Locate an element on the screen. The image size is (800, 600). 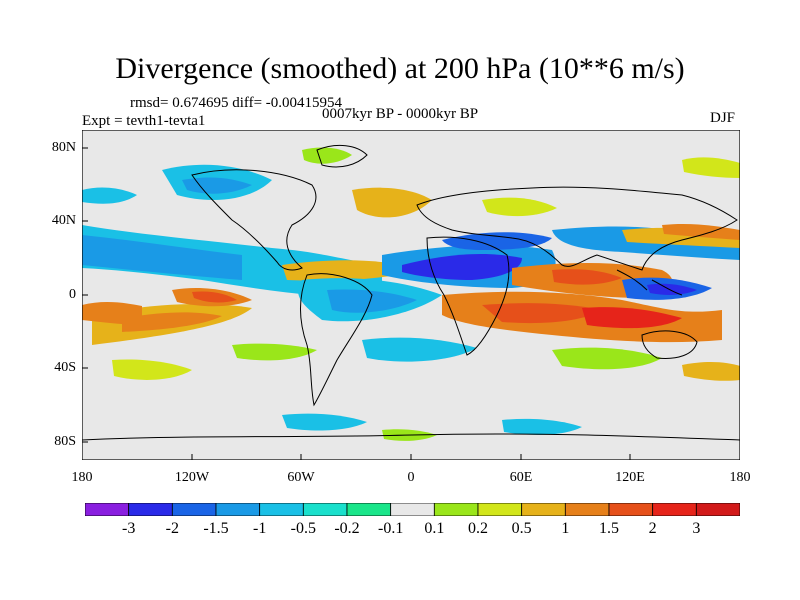
colorbar-label: 0.2 is located at coordinates (478, 528).